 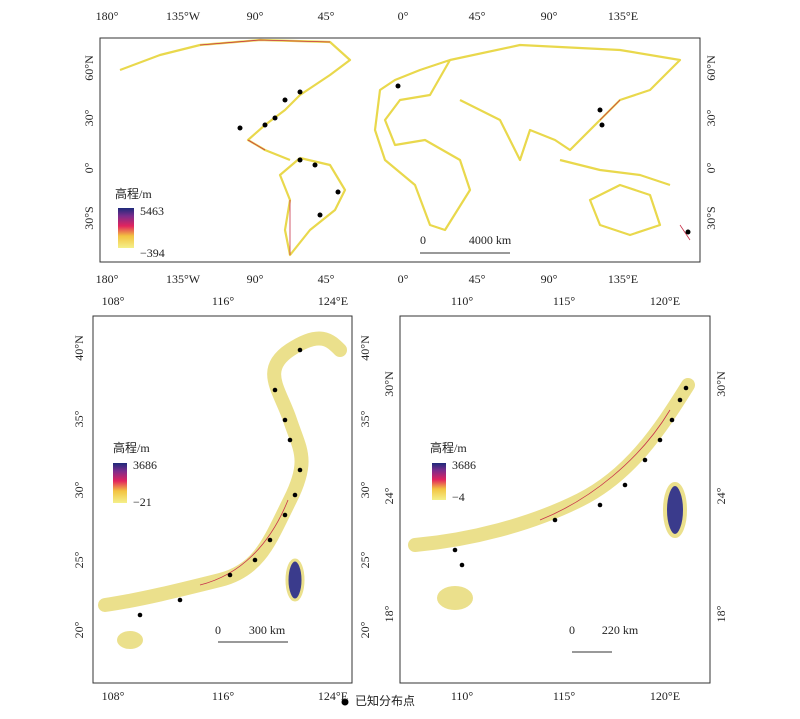 What do you see at coordinates (152, 211) in the screenshot?
I see `legend-max: 5463` at bounding box center [152, 211].